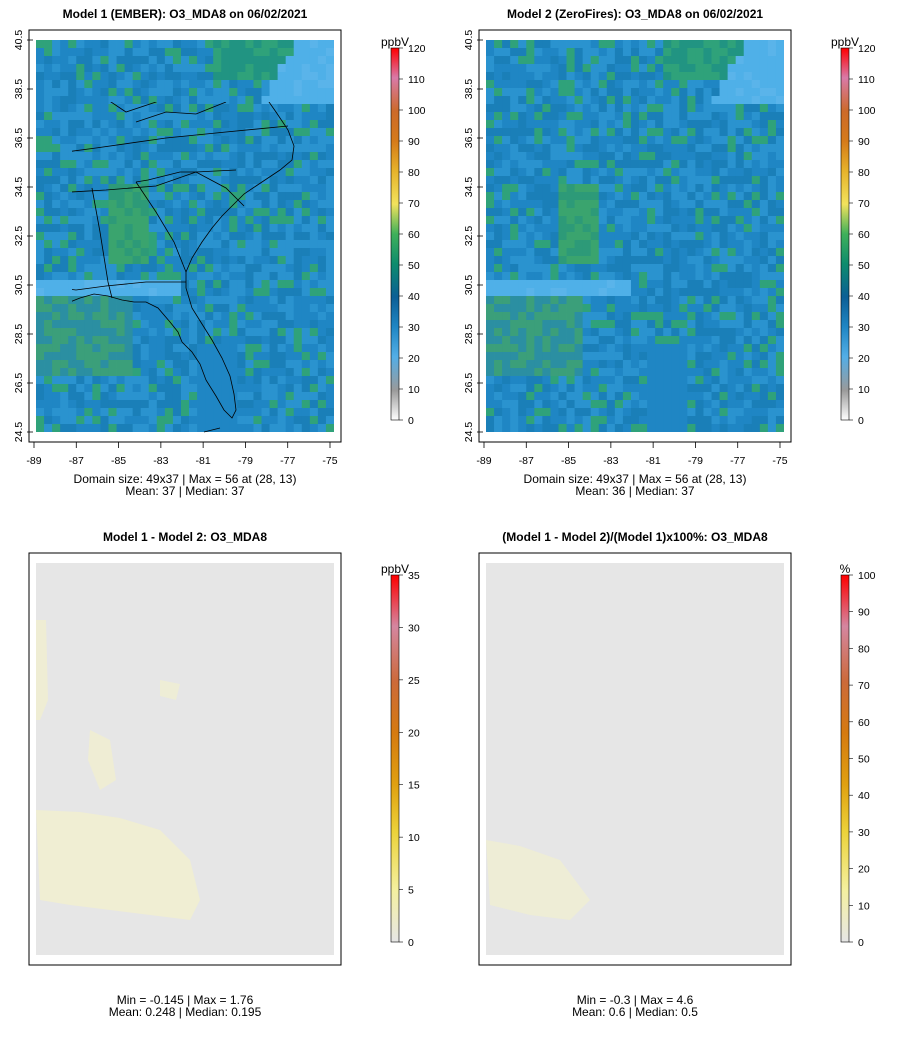 This screenshot has height=1045, width=900. I want to click on y-tick-label: 30.5, so click(19, 285).